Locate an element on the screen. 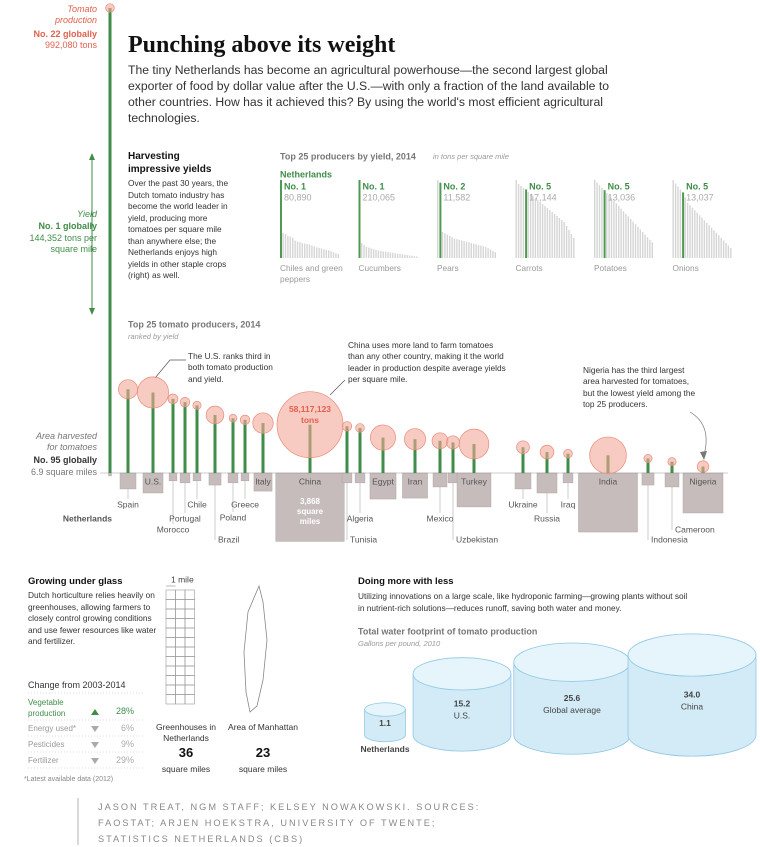 This screenshot has width=760, height=847. country-label: Greece is located at coordinates (245, 504).